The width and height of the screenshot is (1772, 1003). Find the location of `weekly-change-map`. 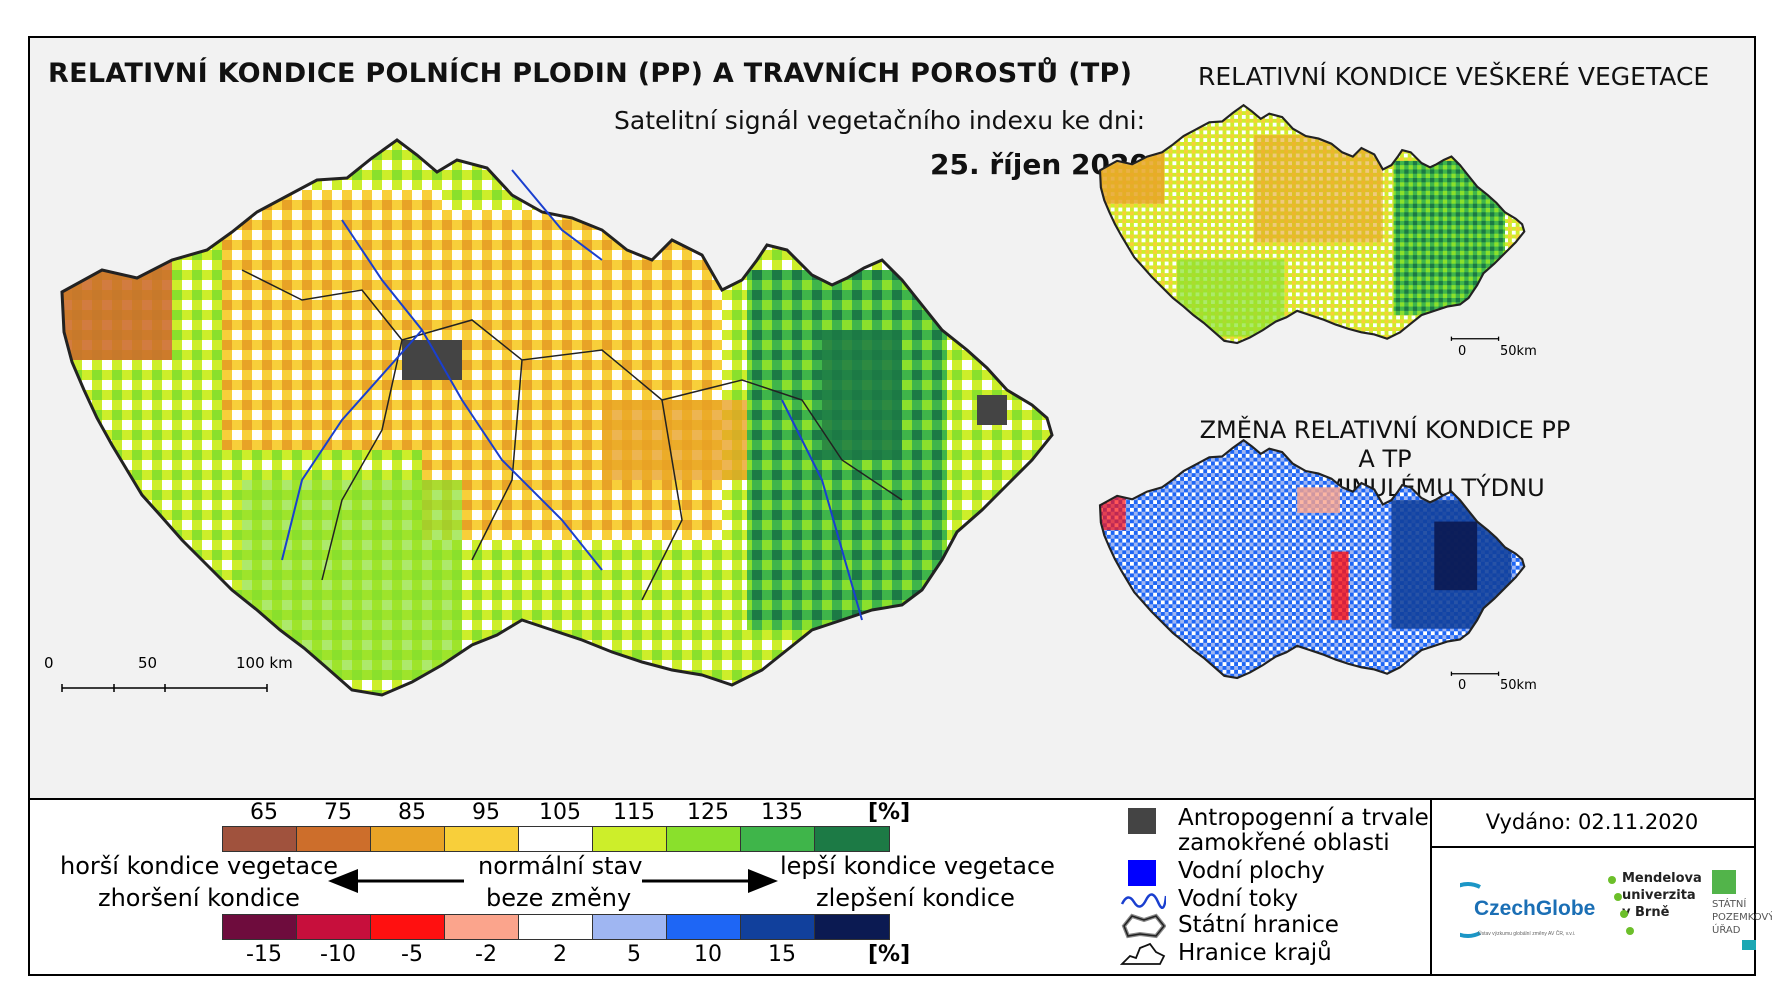

weekly-change-map is located at coordinates (1312, 559).